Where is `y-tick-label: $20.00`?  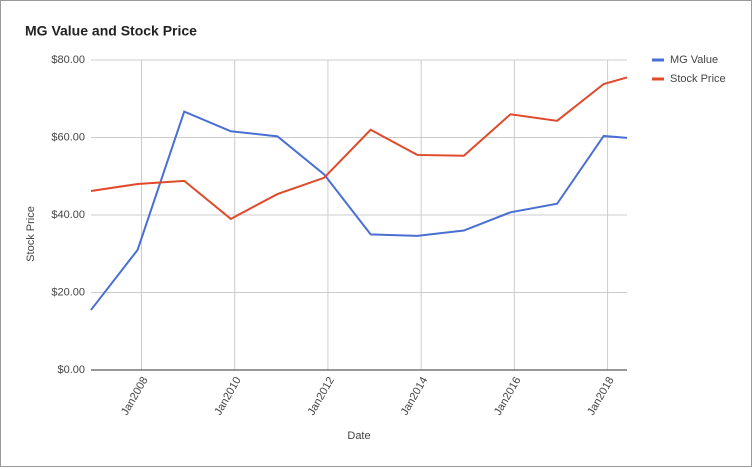 y-tick-label: $20.00 is located at coordinates (68, 292).